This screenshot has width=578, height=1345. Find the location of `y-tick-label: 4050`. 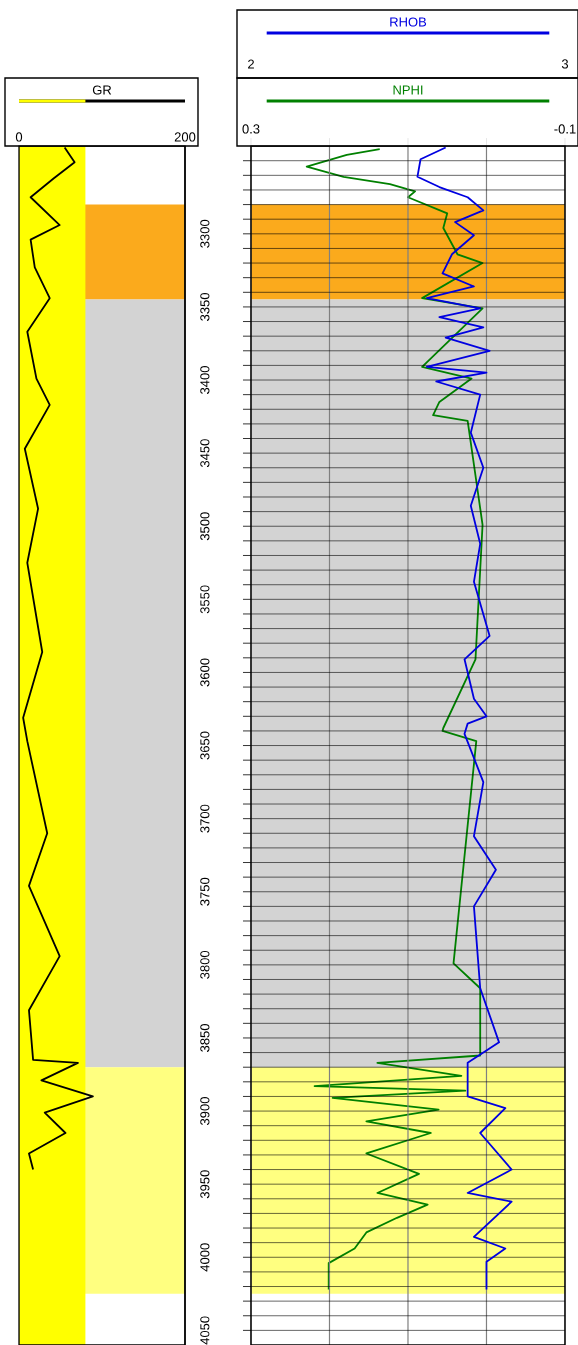

y-tick-label: 4050 is located at coordinates (205, 1330).